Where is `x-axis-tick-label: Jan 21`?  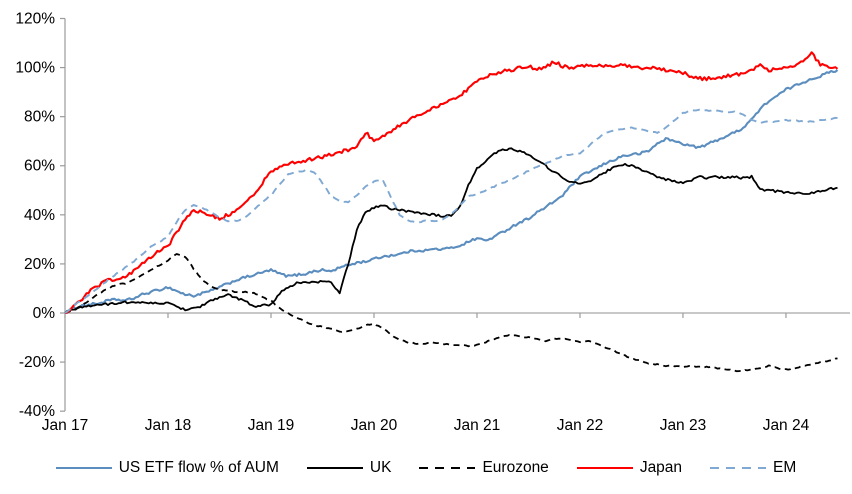
x-axis-tick-label: Jan 21 is located at coordinates (477, 425).